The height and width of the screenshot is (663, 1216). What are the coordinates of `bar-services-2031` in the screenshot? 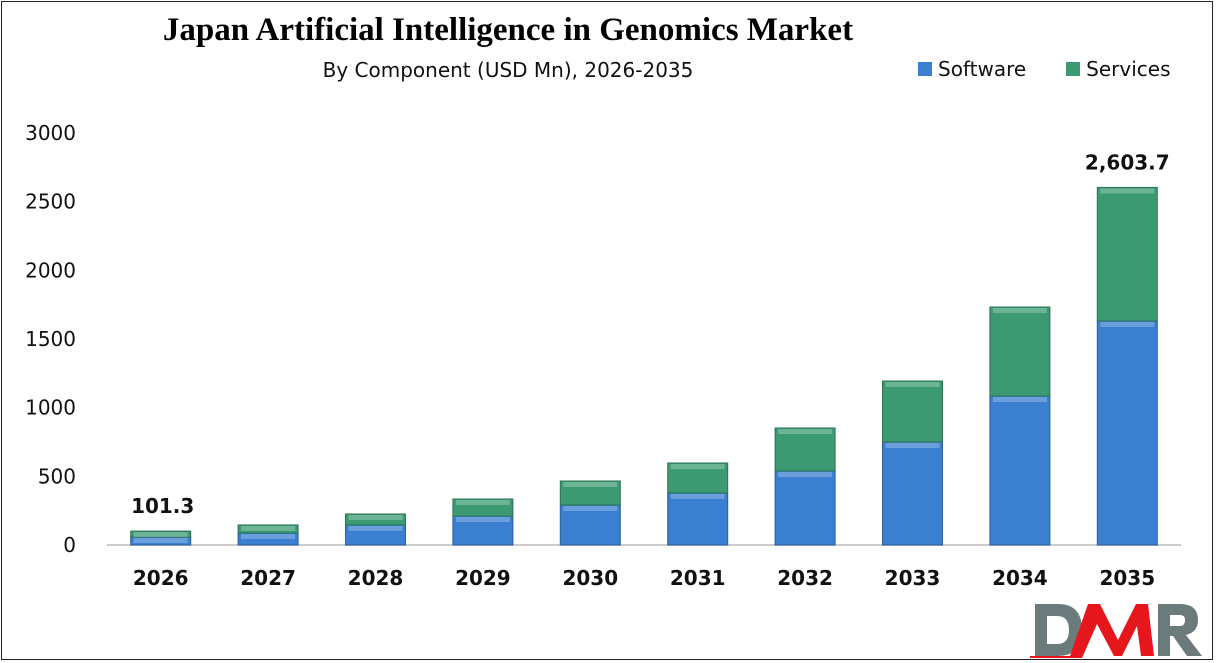 It's located at (698, 478).